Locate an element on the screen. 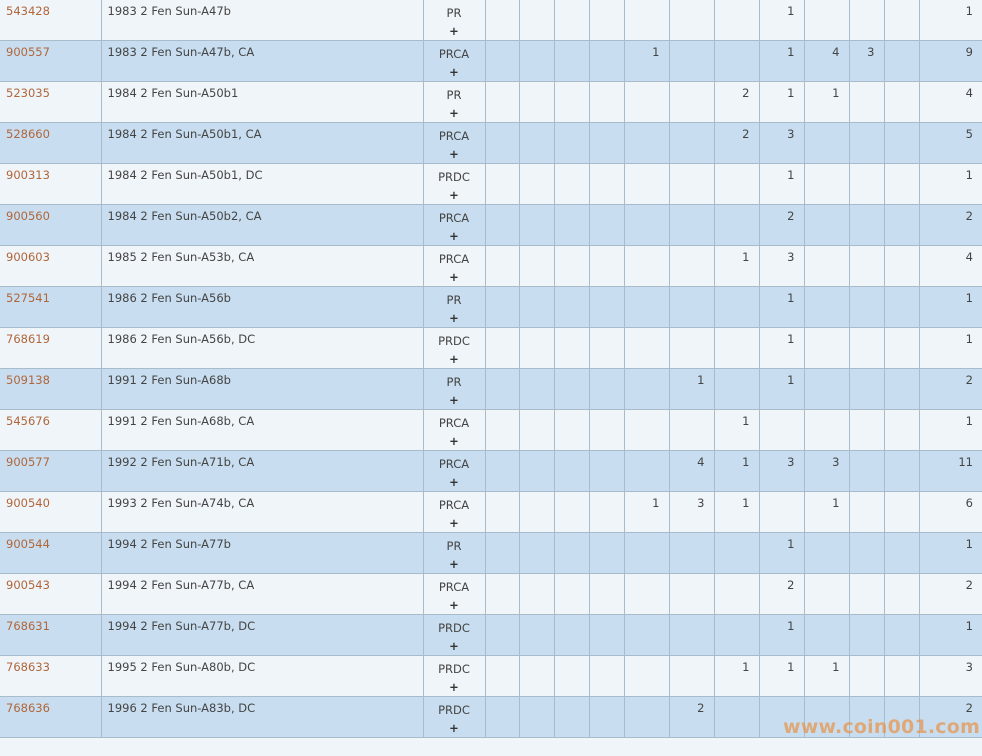  coin-name-cell: 1993 2 Fen Sun-A74b, CA is located at coordinates (262, 512).